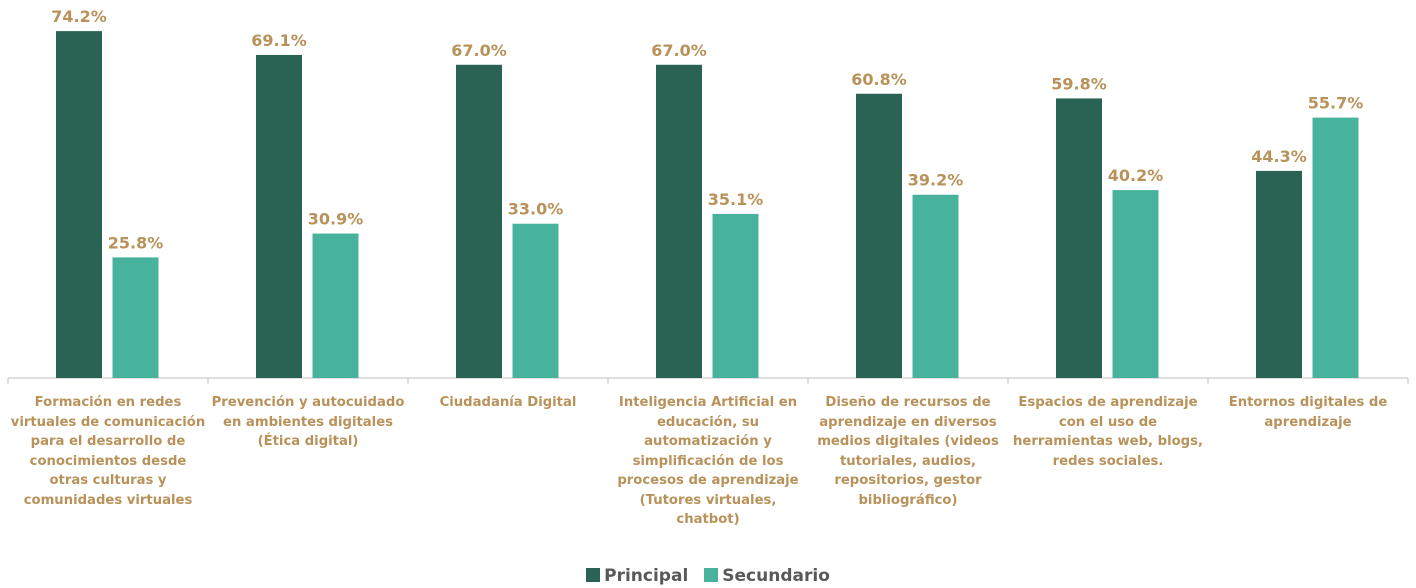 Image resolution: width=1416 pixels, height=588 pixels. I want to click on data-label: 40.2%, so click(1136, 175).